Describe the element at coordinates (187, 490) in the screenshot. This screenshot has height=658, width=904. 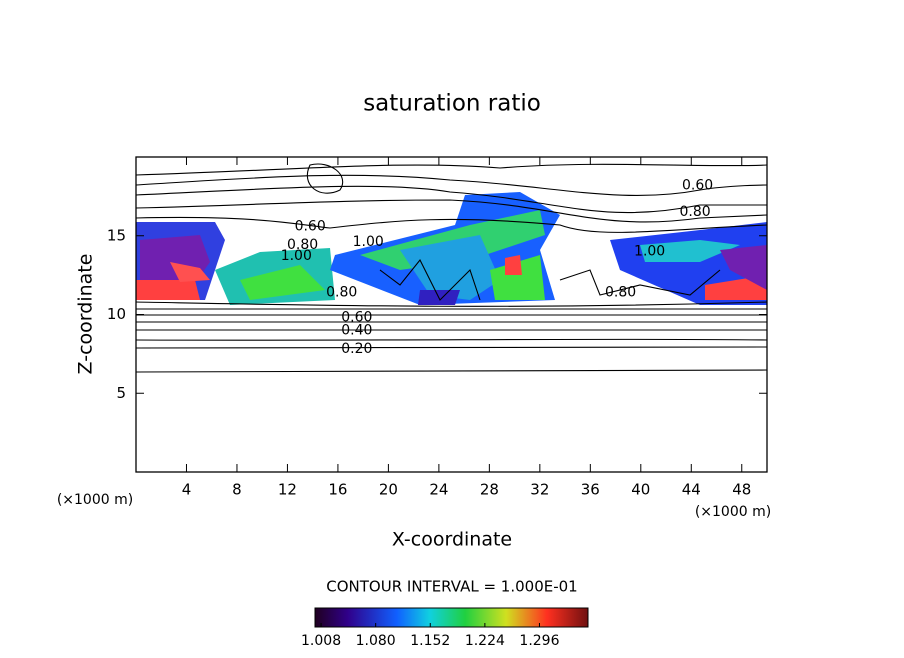
I see `x-tick-label: 4` at that location.